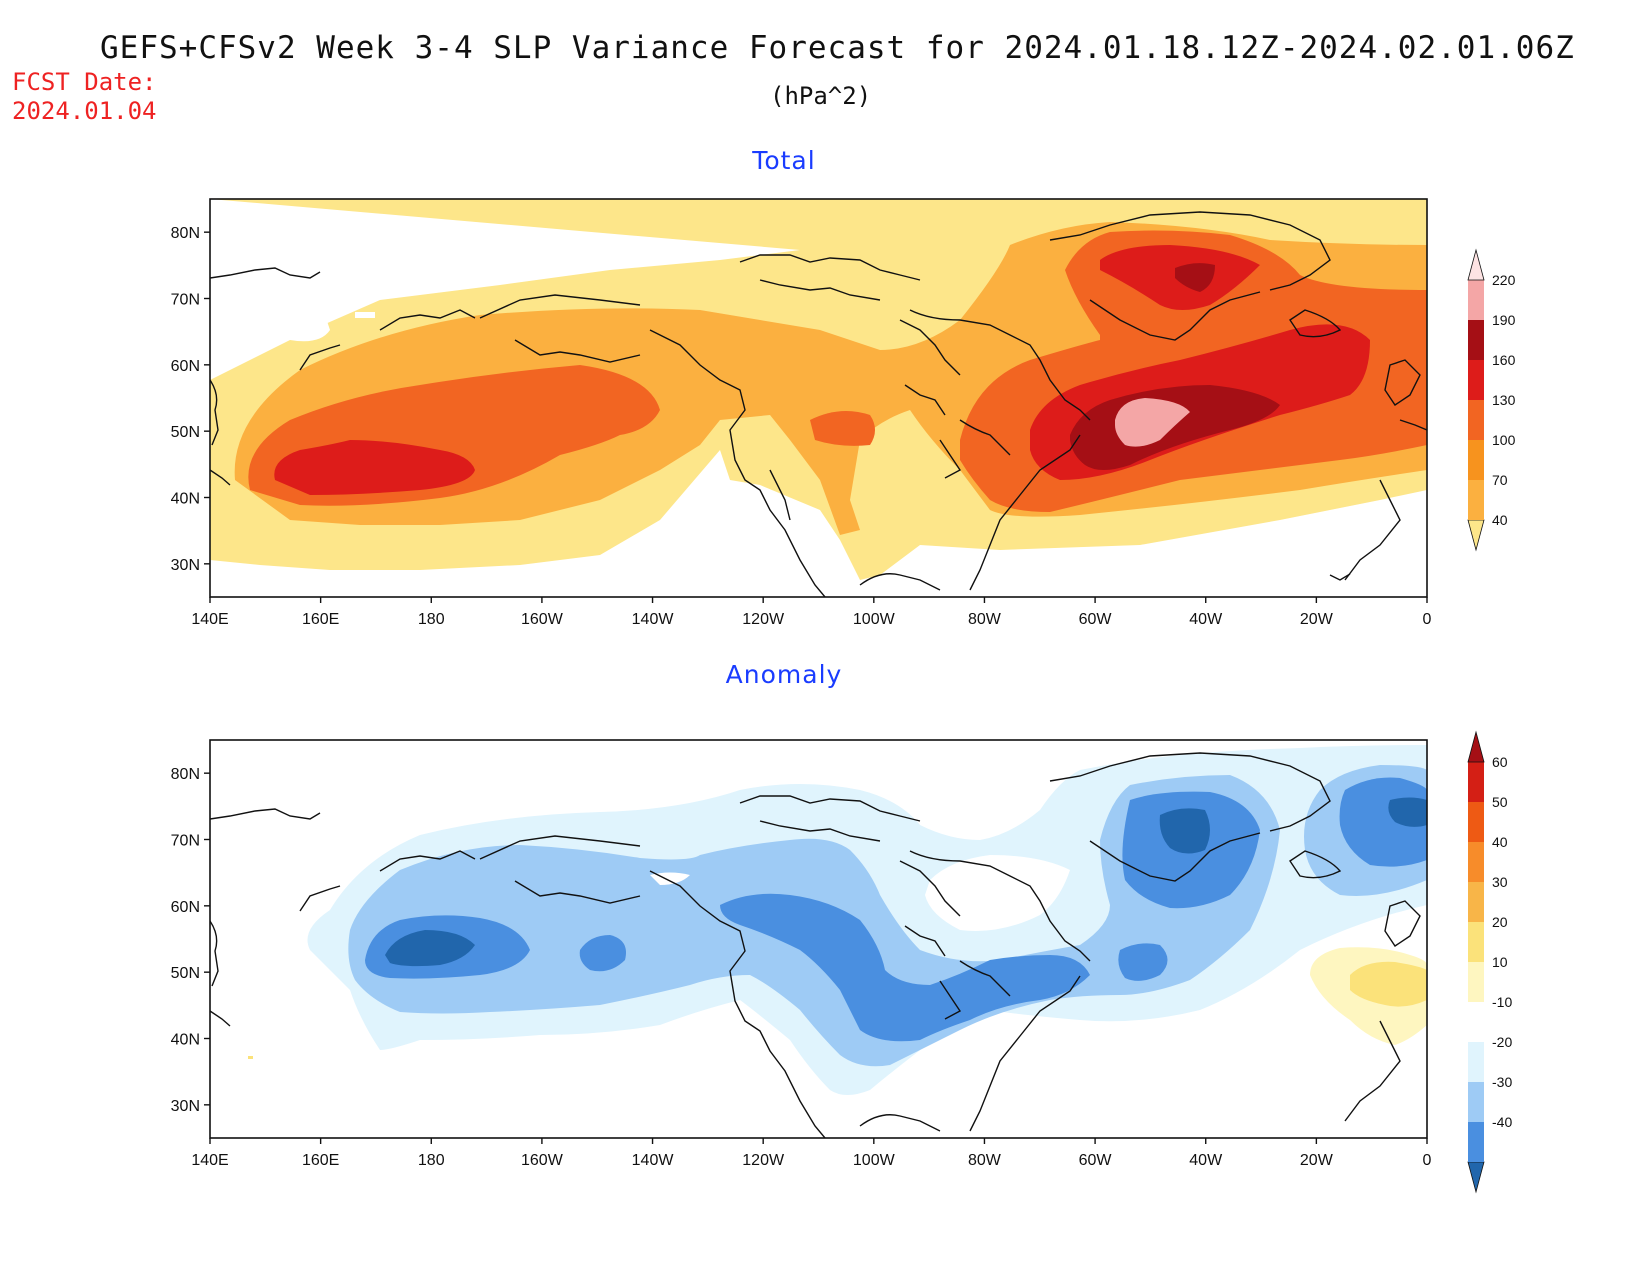  I want to click on total-colorbar-label: 40, so click(1500, 520).